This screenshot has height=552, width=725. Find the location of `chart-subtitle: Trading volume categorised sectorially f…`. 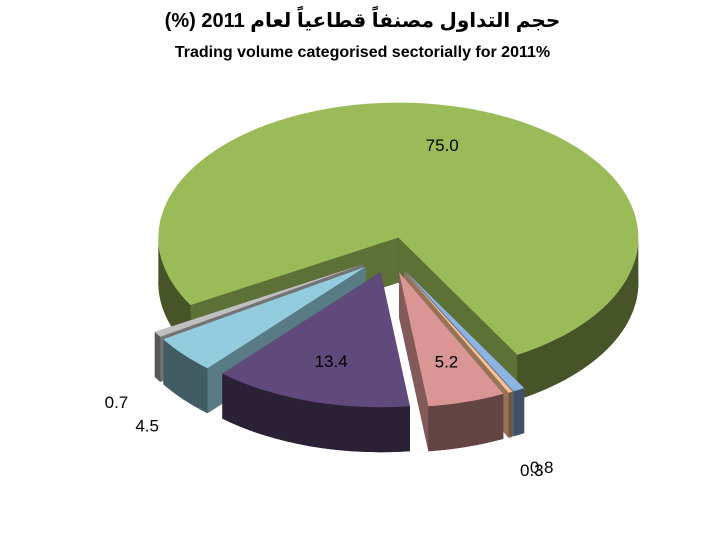

chart-subtitle: Trading volume categorised sectorially f… is located at coordinates (362, 52).